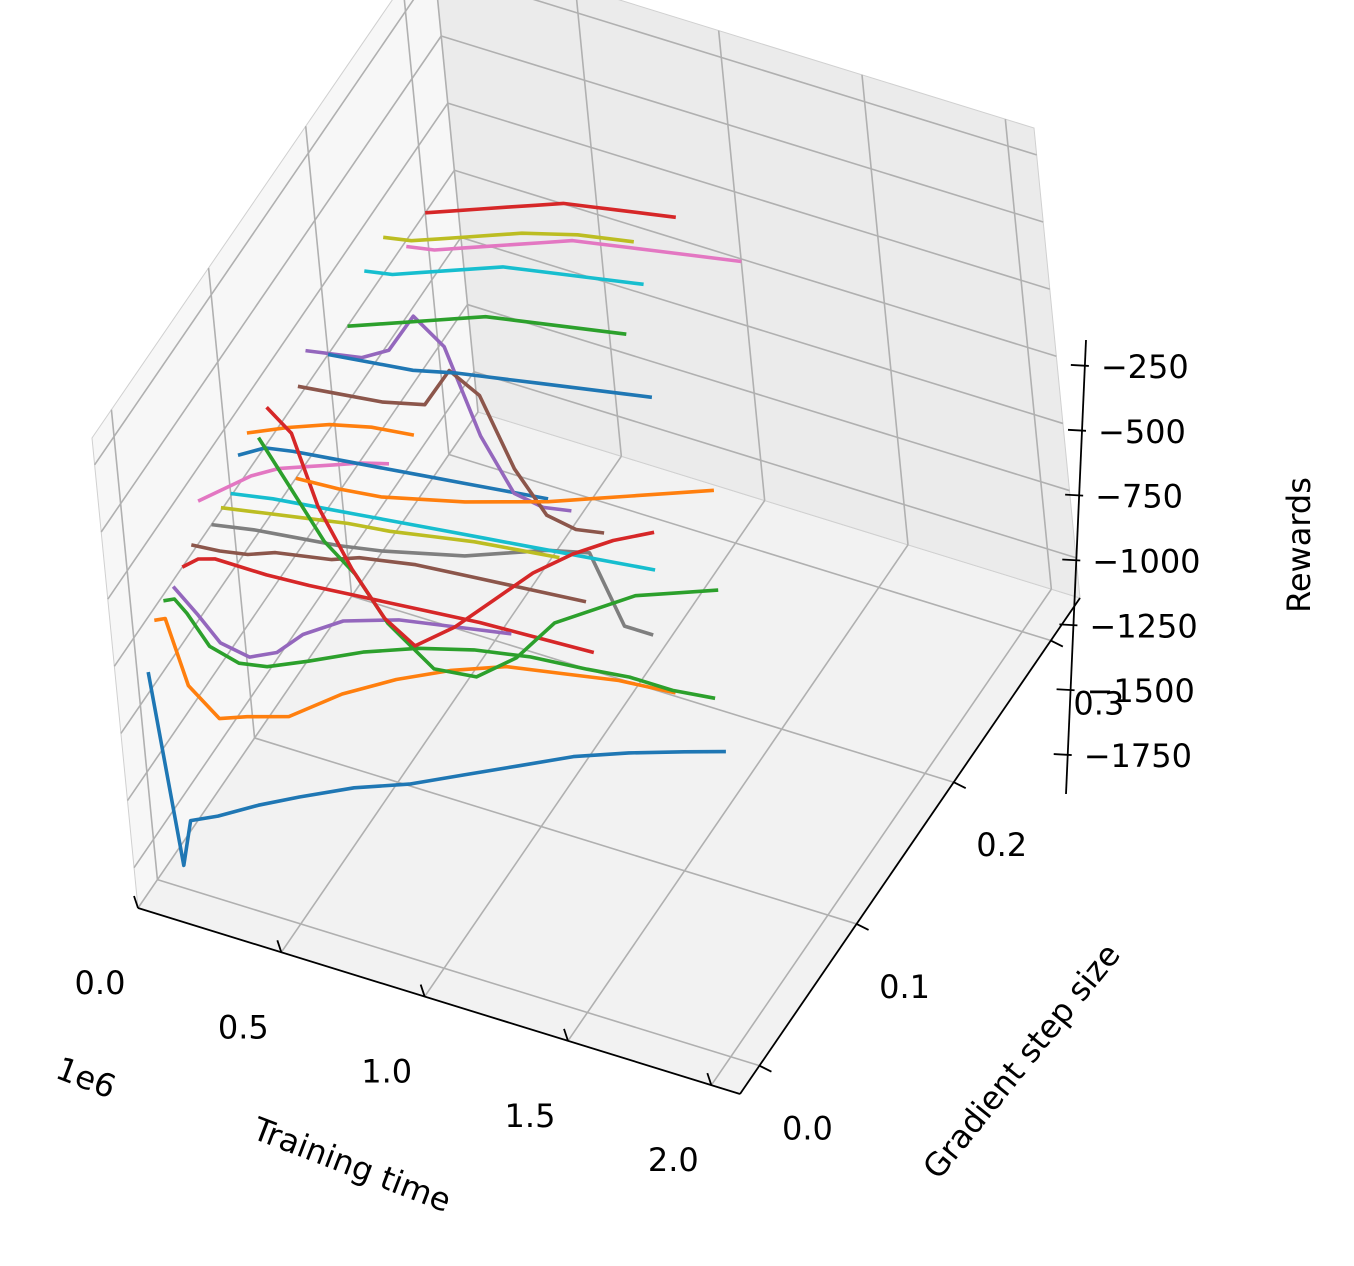 The height and width of the screenshot is (1266, 1354). What do you see at coordinates (1146, 562) in the screenshot?
I see `z-tick-label: −1000` at bounding box center [1146, 562].